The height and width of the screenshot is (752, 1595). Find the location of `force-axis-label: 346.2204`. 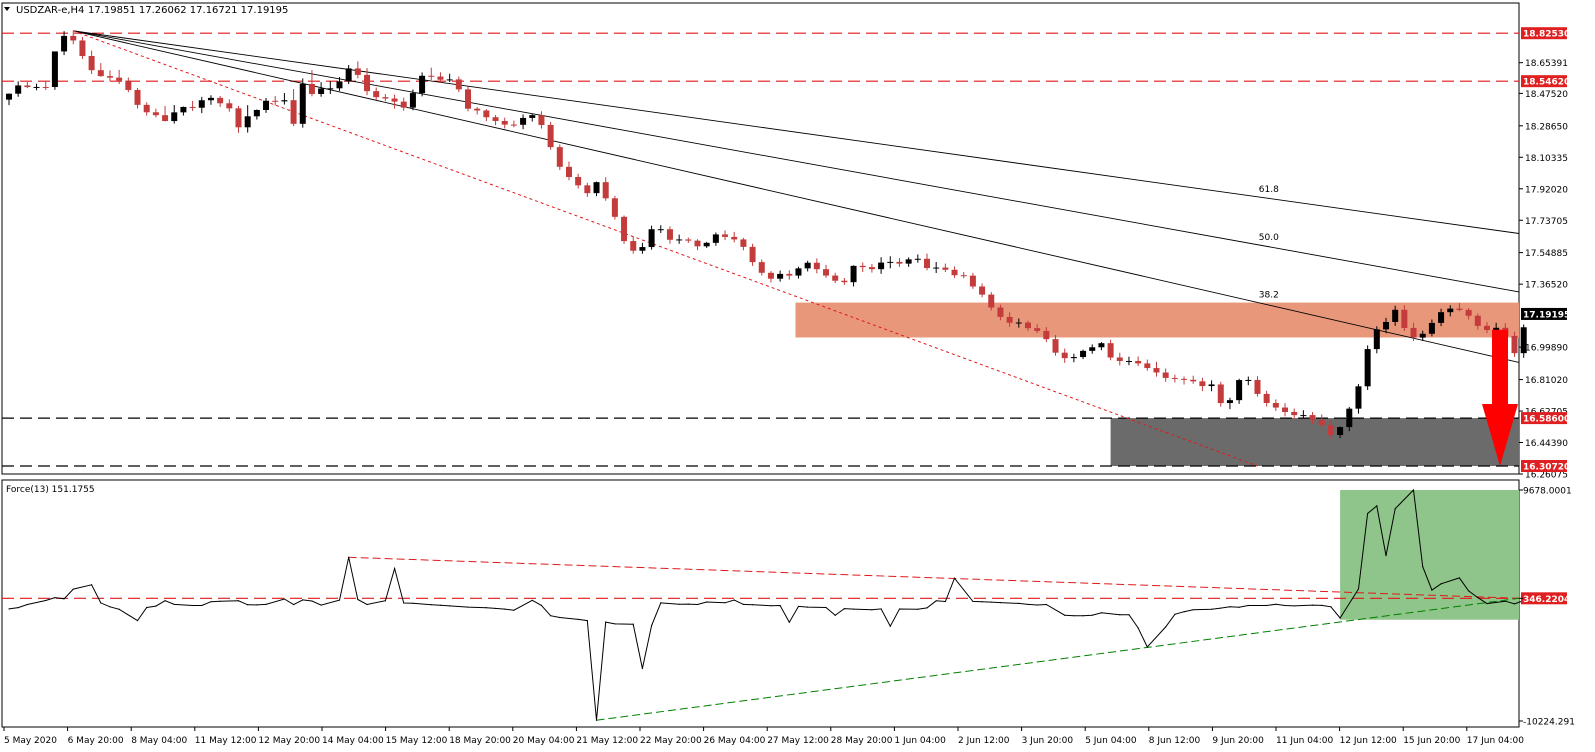

force-axis-label: 346.2204 is located at coordinates (1546, 600).